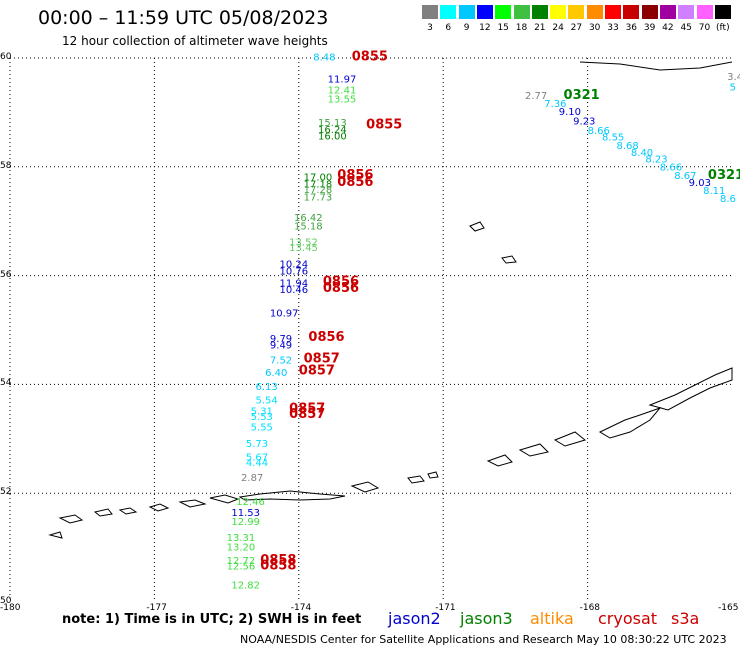 This screenshot has height=650, width=740. What do you see at coordinates (576, 28) in the screenshot?
I see `legend-label: 27` at bounding box center [576, 28].